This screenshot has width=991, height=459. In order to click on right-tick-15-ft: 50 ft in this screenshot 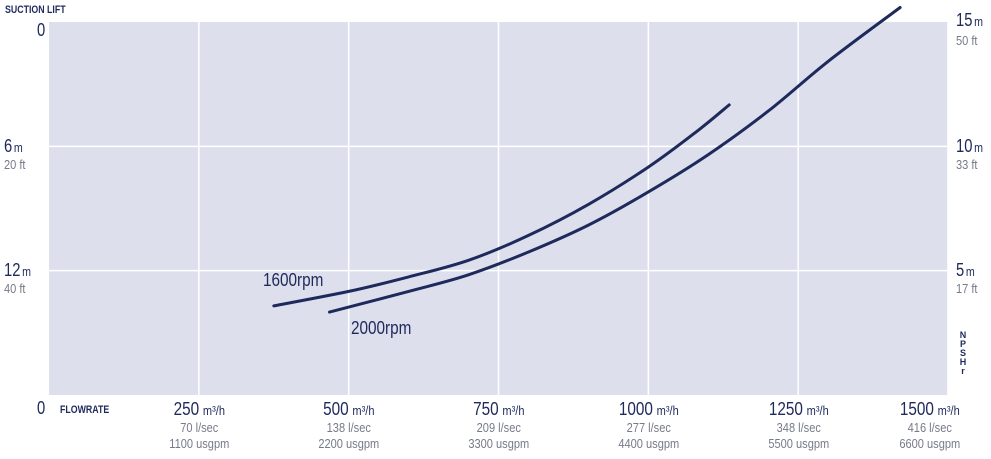, I will do `click(967, 40)`.